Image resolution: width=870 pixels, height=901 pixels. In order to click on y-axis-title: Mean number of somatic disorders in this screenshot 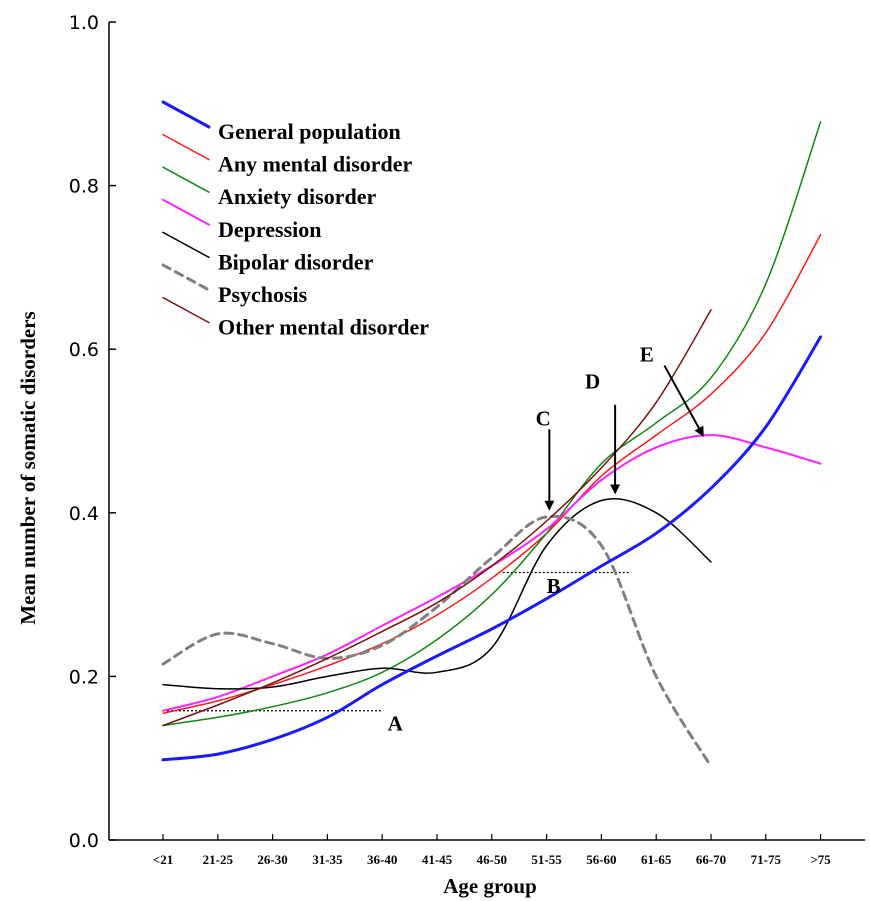, I will do `click(28, 467)`.